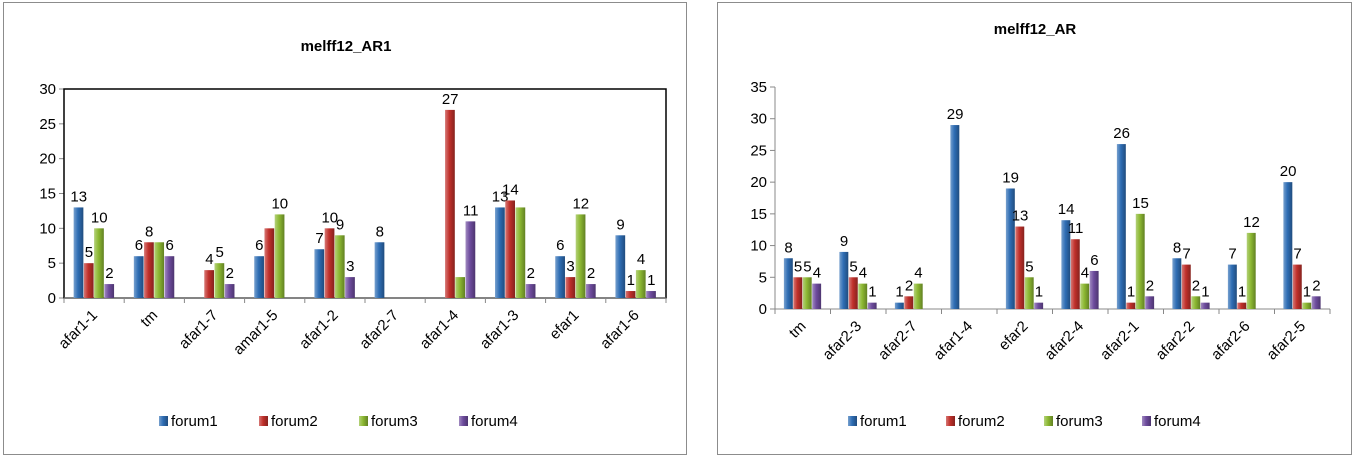 The width and height of the screenshot is (1355, 457). What do you see at coordinates (758, 246) in the screenshot?
I see `y-tick-label: 10` at bounding box center [758, 246].